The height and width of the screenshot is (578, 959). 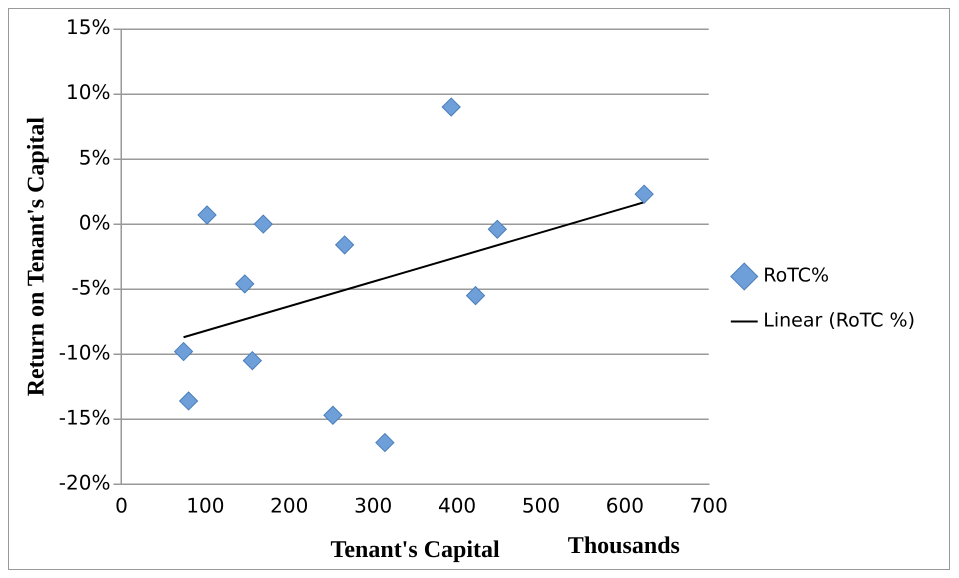 I want to click on y-tick-label: -15%, so click(x=84, y=417).